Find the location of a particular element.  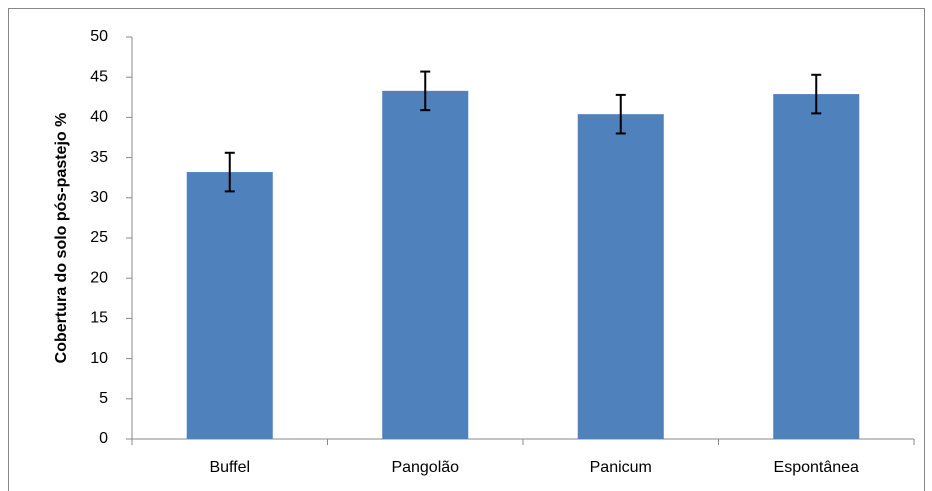

y-tick-label: 10 is located at coordinates (99, 358).